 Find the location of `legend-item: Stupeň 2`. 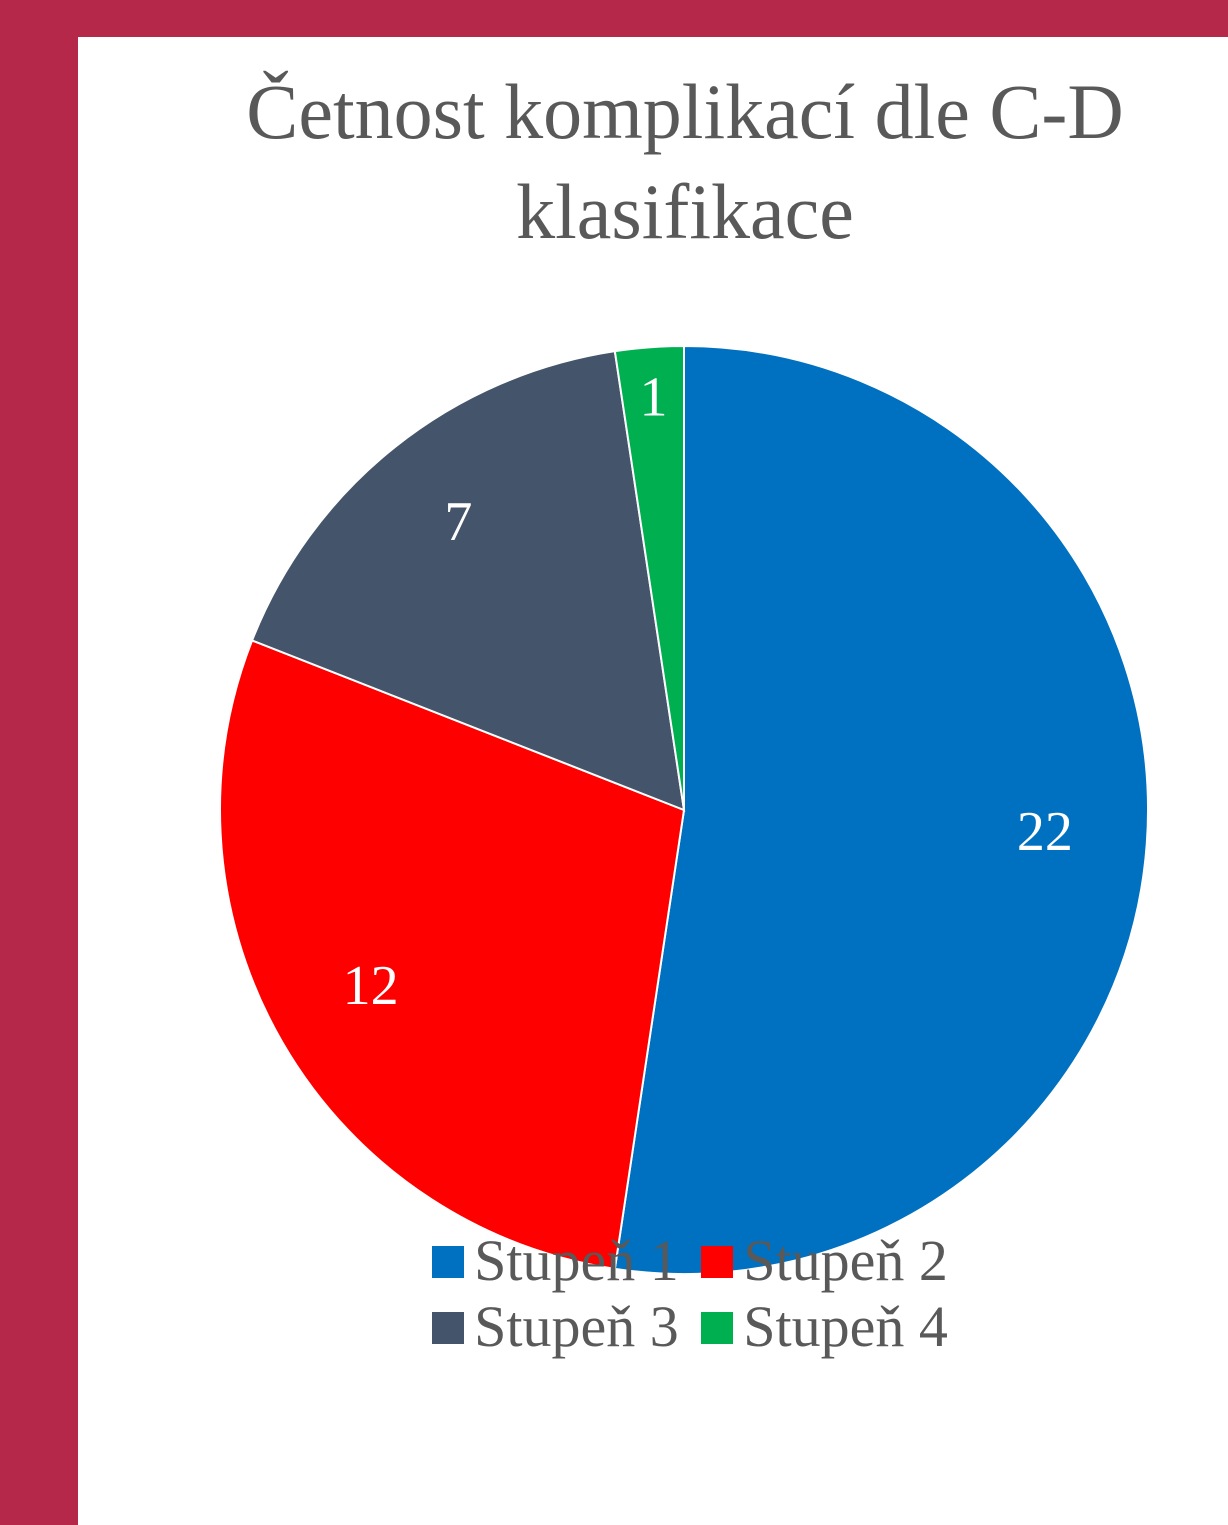

legend-item: Stupeň 2 is located at coordinates (824, 1261).